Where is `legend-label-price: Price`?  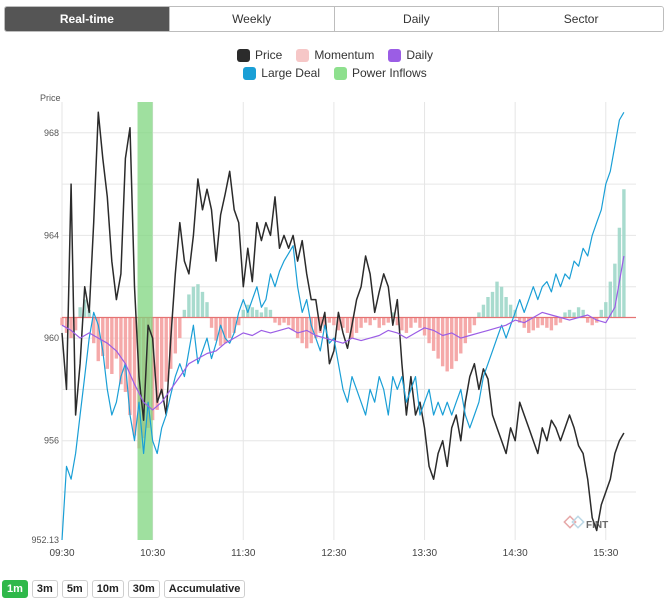
legend-label-price: Price is located at coordinates (268, 55).